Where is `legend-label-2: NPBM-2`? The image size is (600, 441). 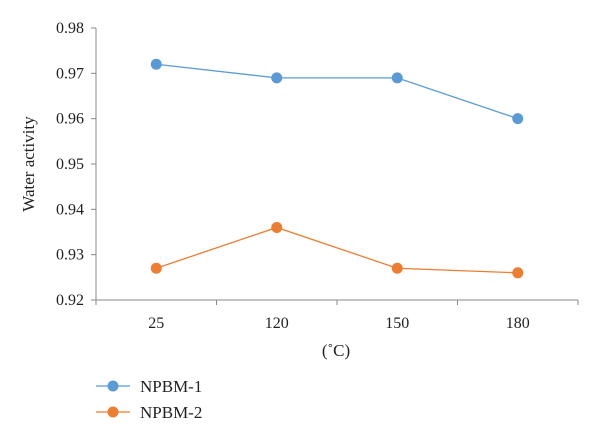
legend-label-2: NPBM-2 is located at coordinates (171, 412).